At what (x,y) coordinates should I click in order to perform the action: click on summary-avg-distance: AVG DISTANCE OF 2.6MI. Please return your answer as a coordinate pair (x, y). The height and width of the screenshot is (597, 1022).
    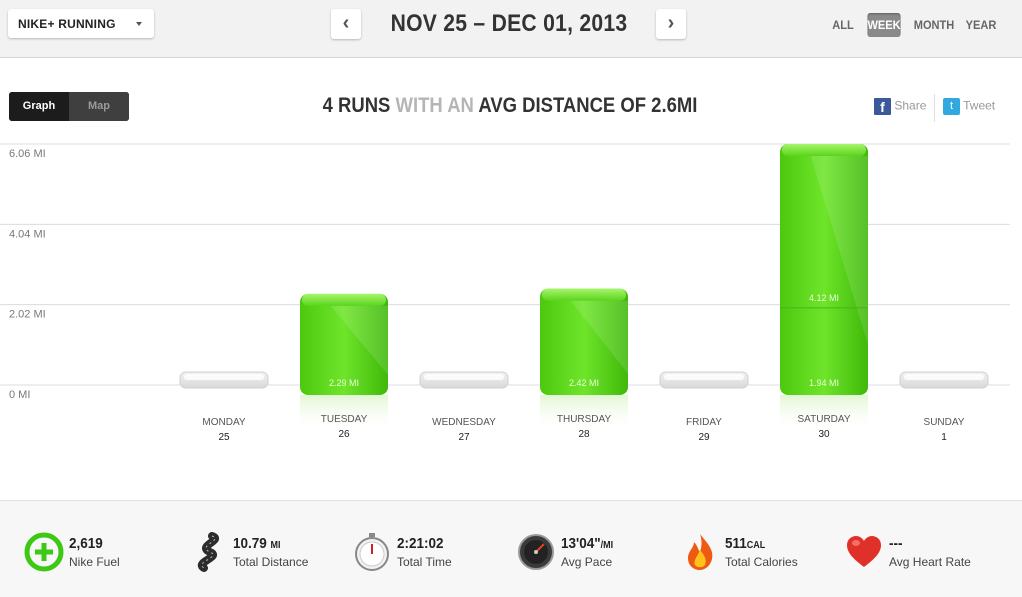
    Looking at the image, I should click on (588, 105).